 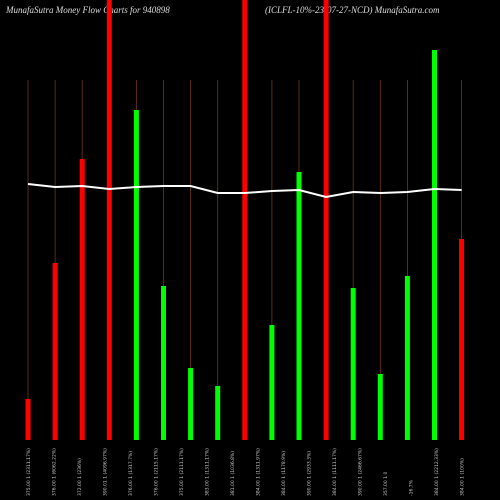 I want to click on x-tick-label: 390.00 1 (2933.3%), so click(x=310, y=473).